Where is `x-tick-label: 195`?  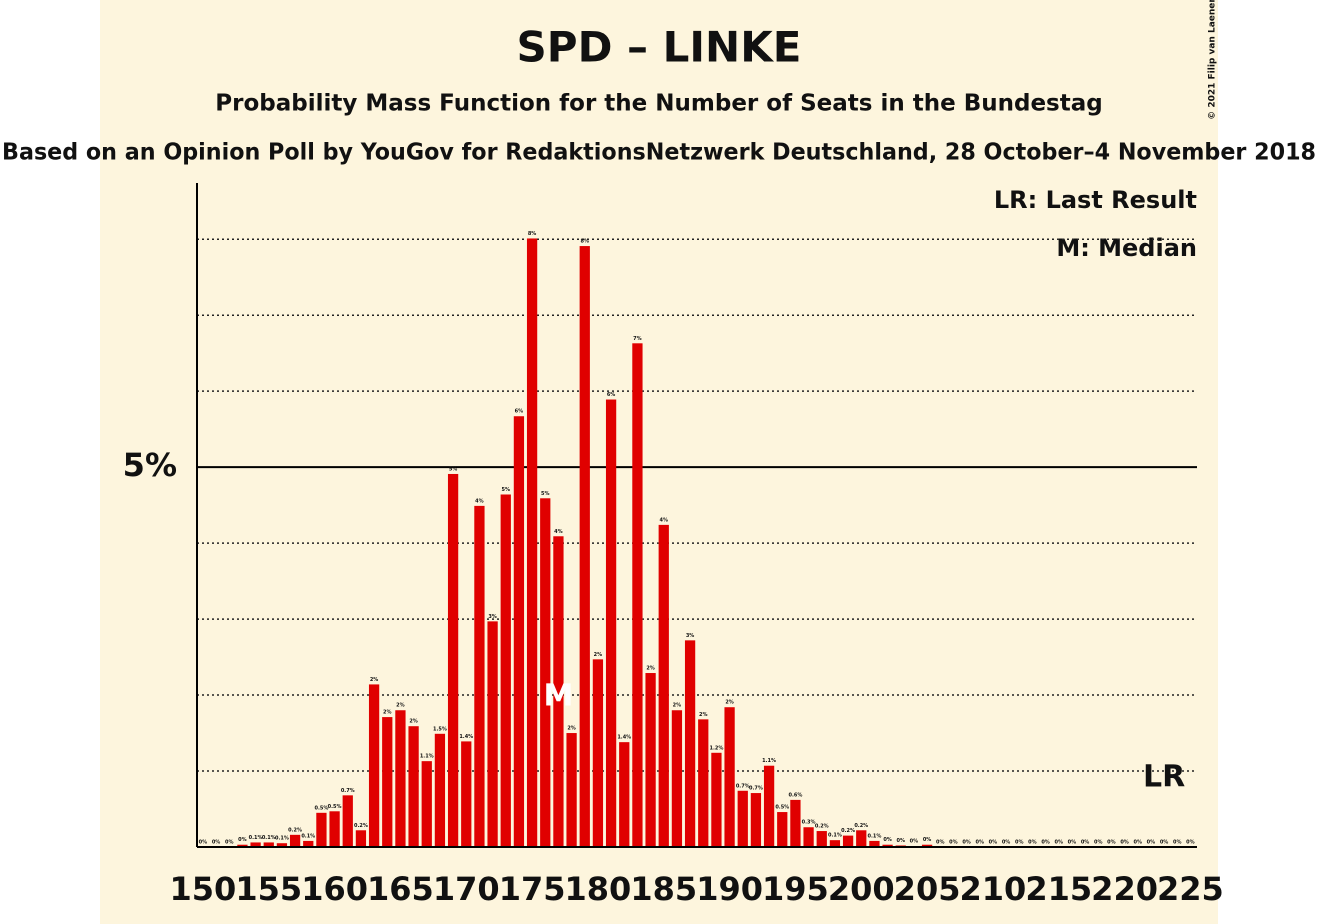
x-tick-label: 195 is located at coordinates (795, 889).